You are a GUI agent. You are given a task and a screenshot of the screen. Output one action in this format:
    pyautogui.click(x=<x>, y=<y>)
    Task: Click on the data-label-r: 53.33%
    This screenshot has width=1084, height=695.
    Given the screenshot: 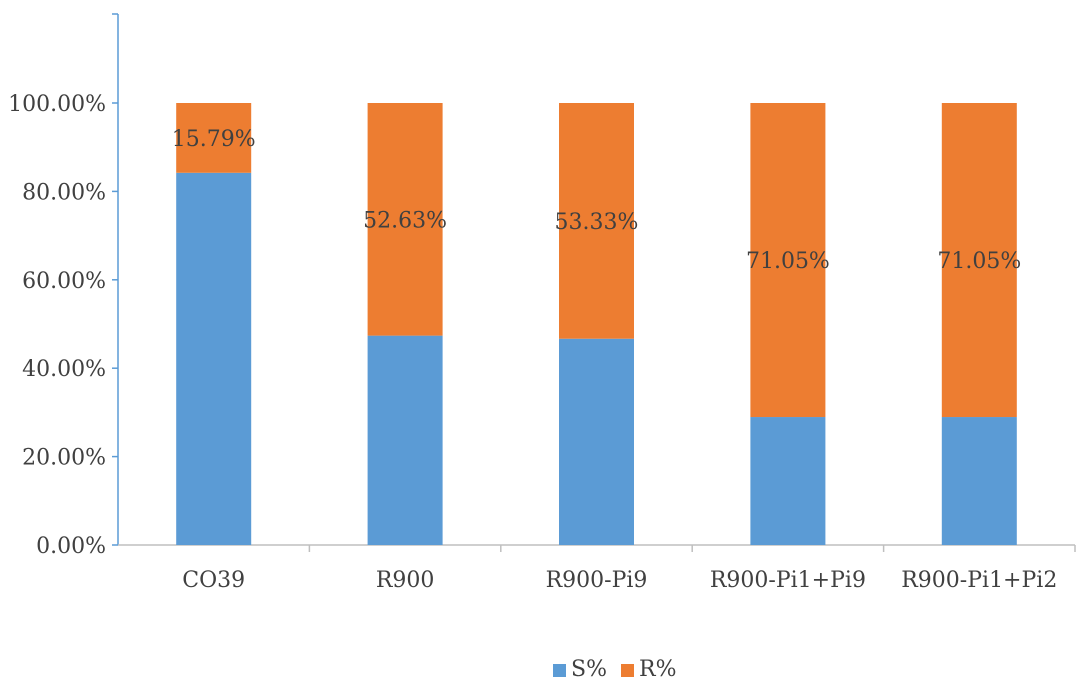 What is the action you would take?
    pyautogui.click(x=597, y=222)
    